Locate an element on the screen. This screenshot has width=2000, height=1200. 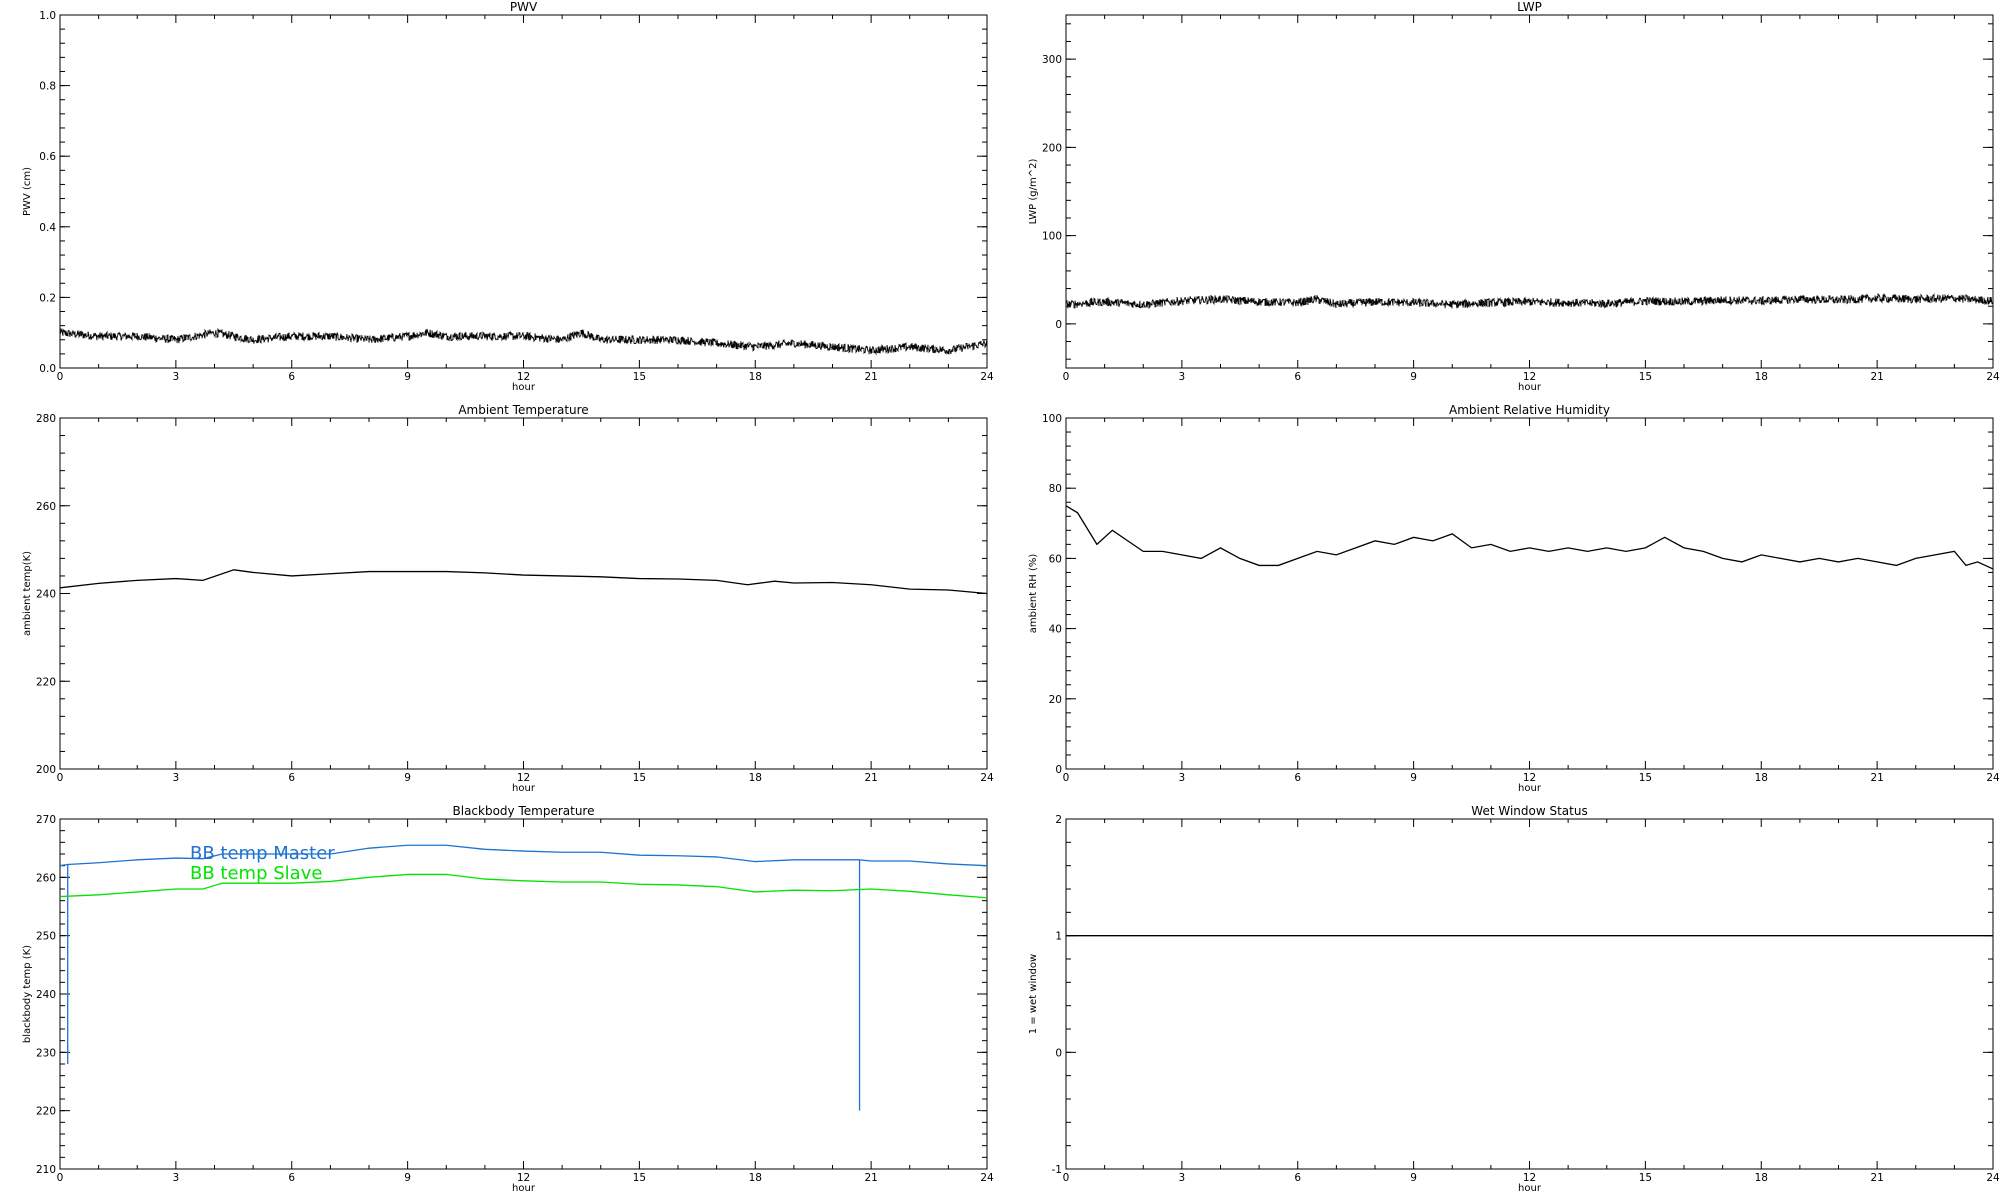
y-tick-label: 0.8 is located at coordinates (47, 87).